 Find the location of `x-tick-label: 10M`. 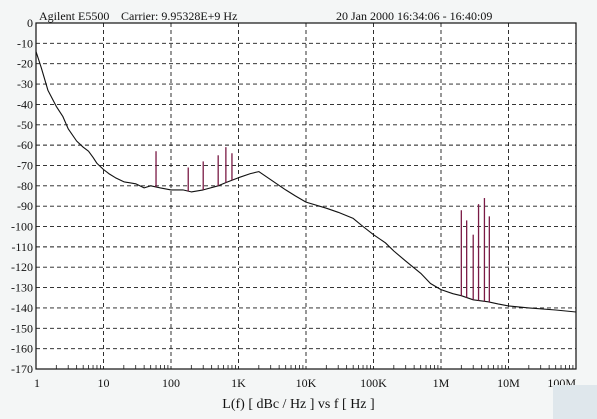

x-tick-label: 10M is located at coordinates (508, 383).